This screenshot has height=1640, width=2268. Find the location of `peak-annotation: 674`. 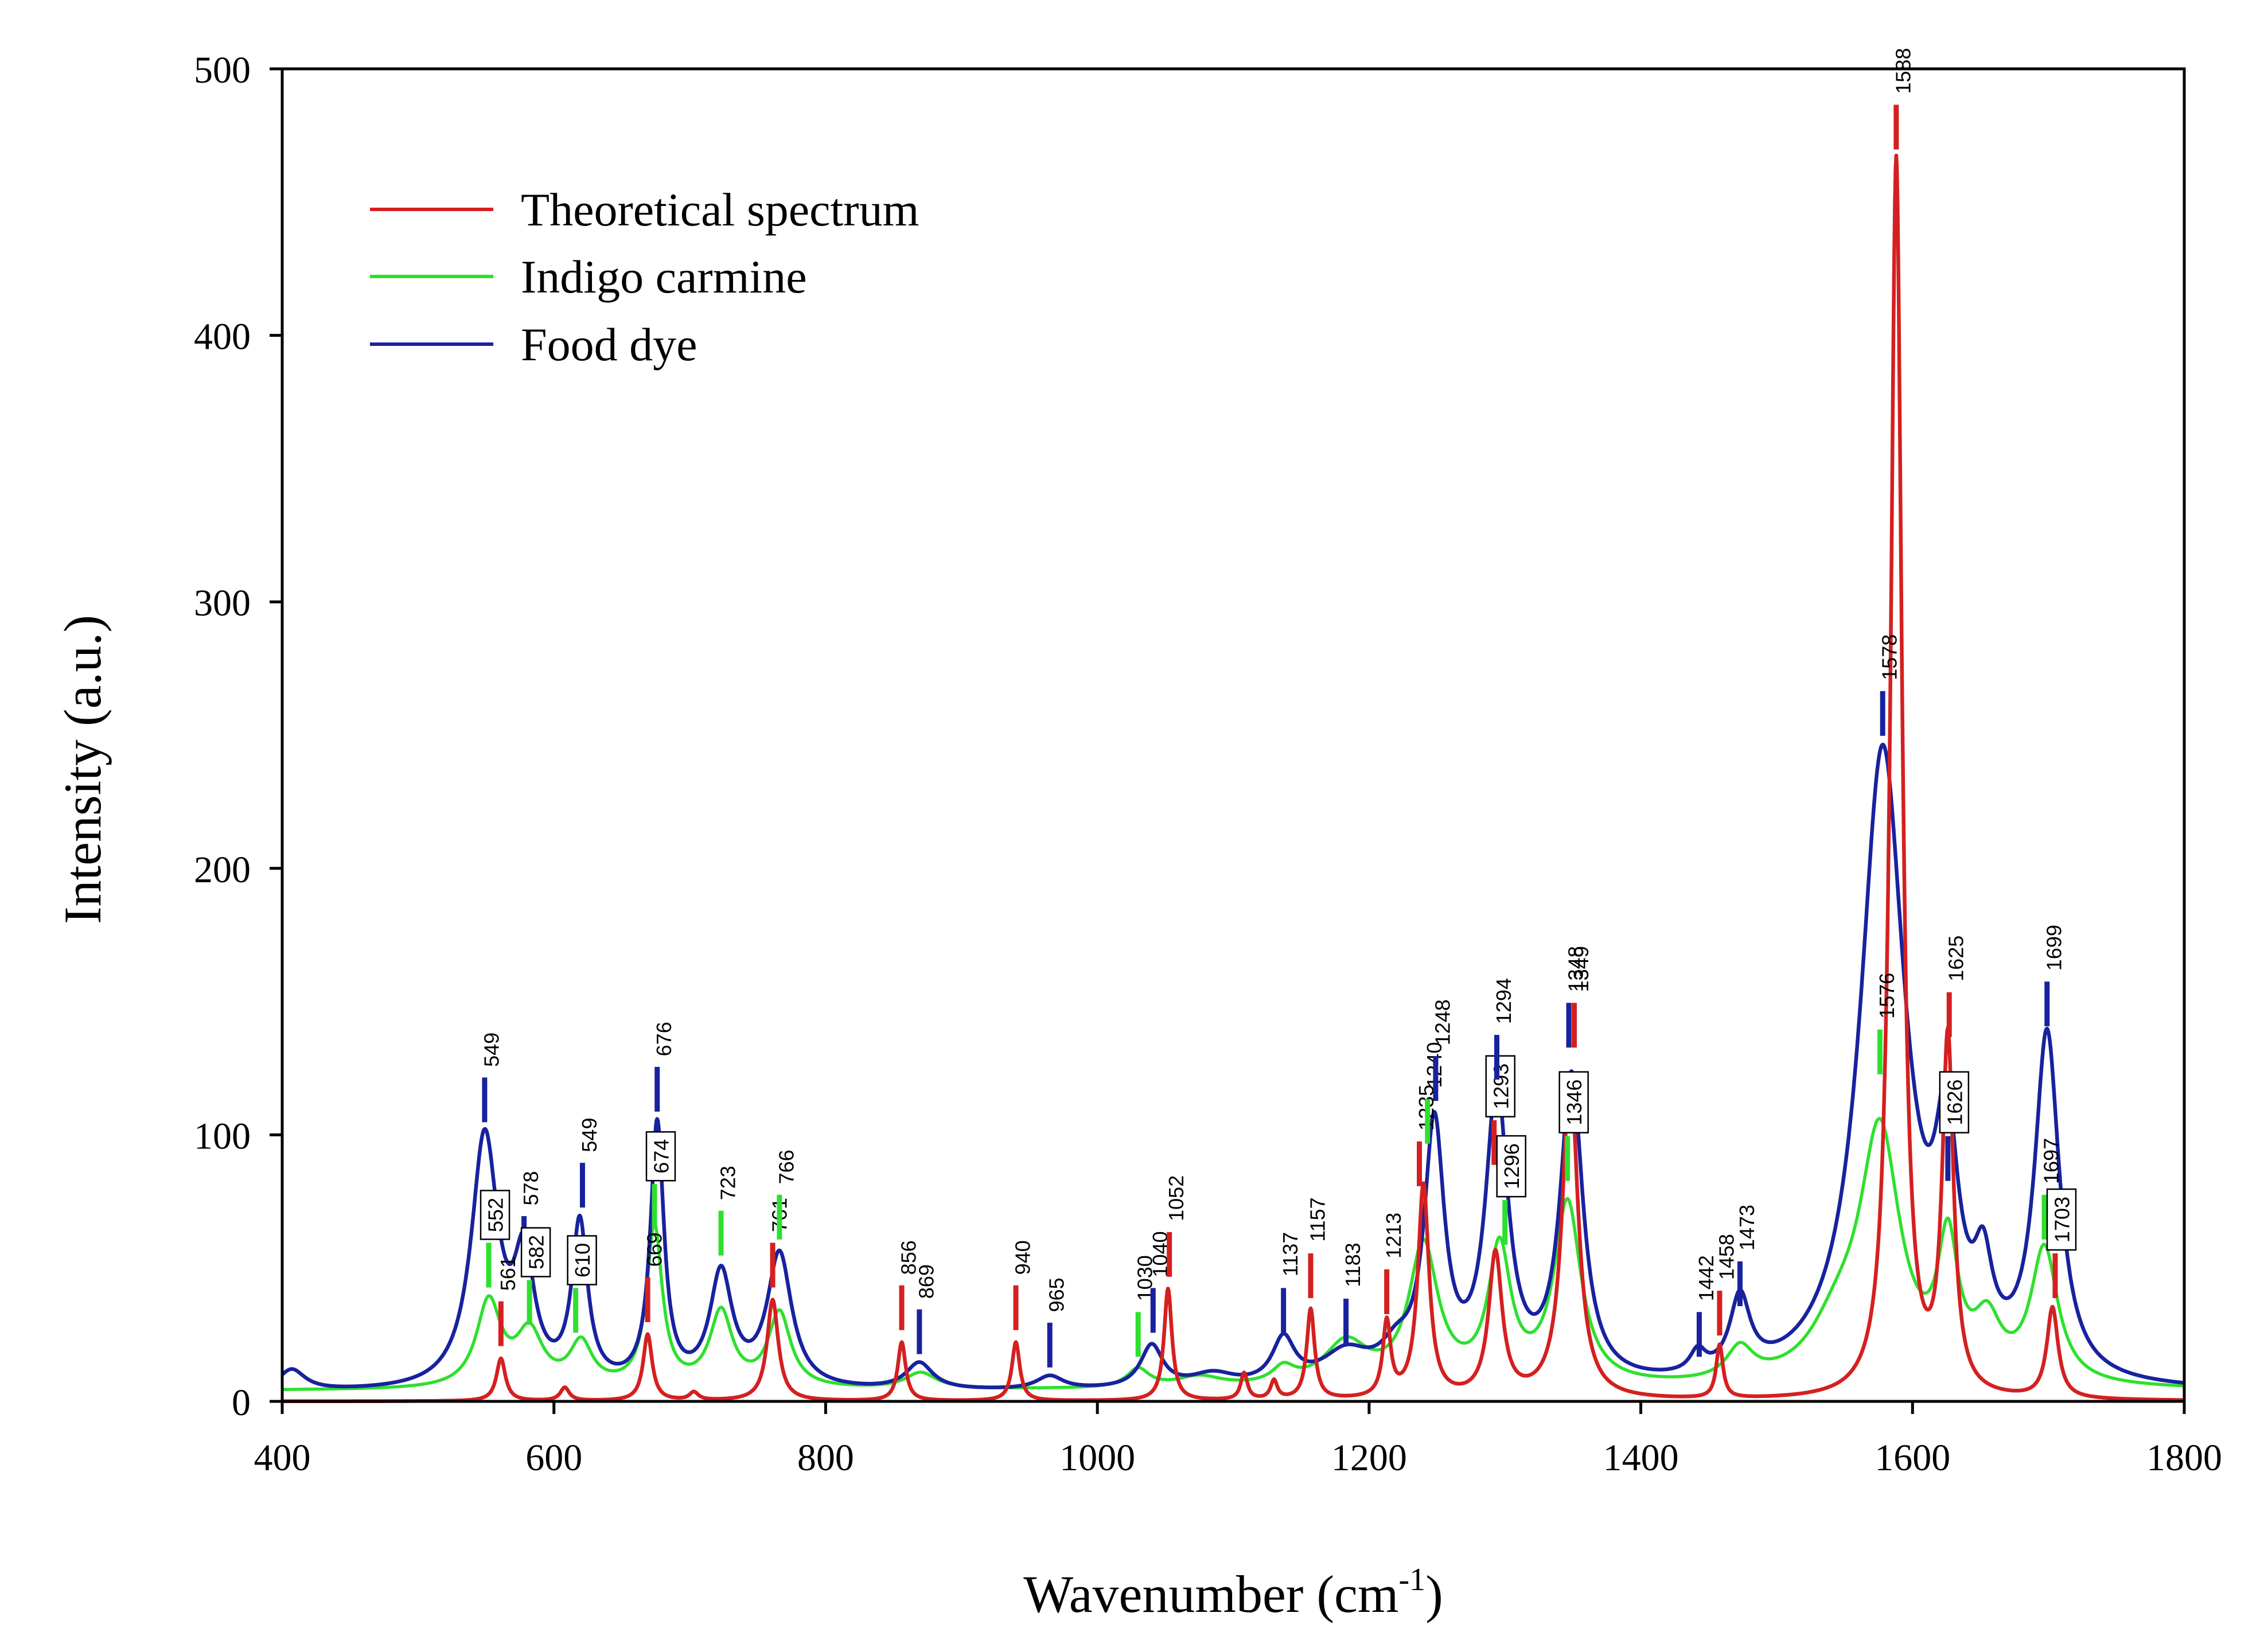

peak-annotation: 674 is located at coordinates (661, 1180).